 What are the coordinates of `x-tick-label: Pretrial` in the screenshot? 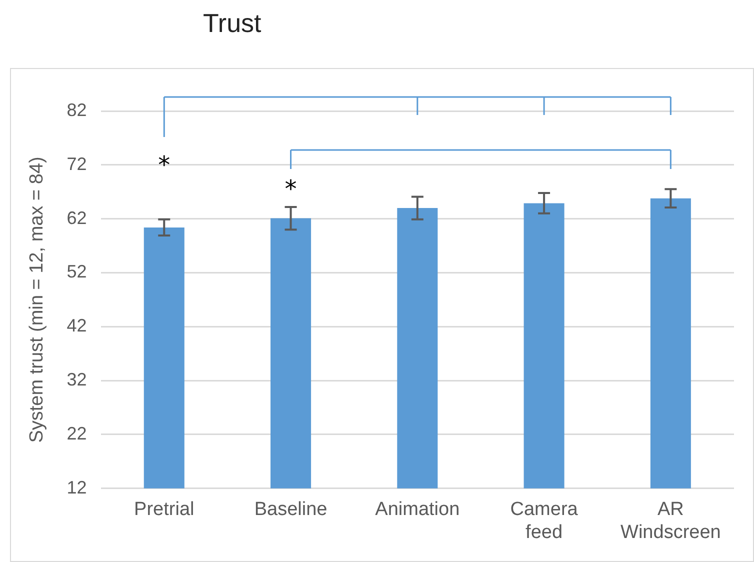 It's located at (164, 509).